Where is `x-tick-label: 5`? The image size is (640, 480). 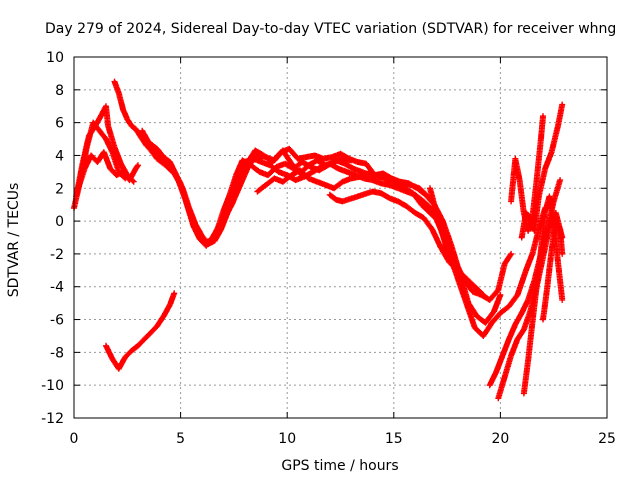
x-tick-label: 5 is located at coordinates (180, 439).